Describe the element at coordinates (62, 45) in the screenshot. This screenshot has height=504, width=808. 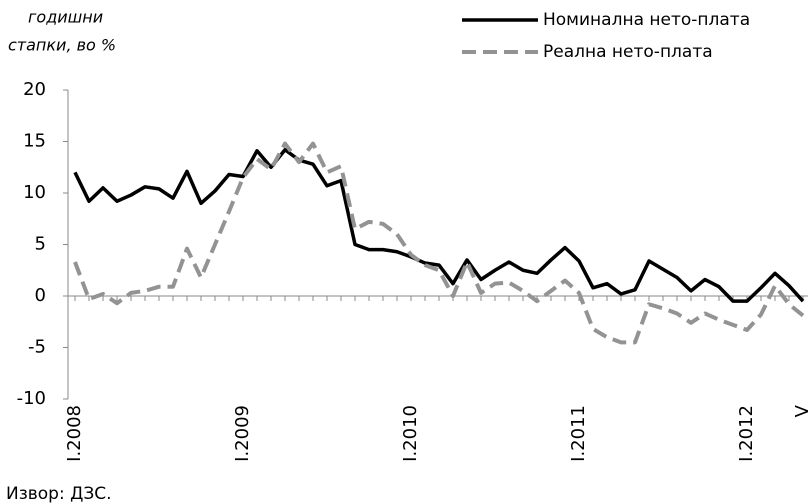
I see `y-axis-label: стапки, во %` at that location.